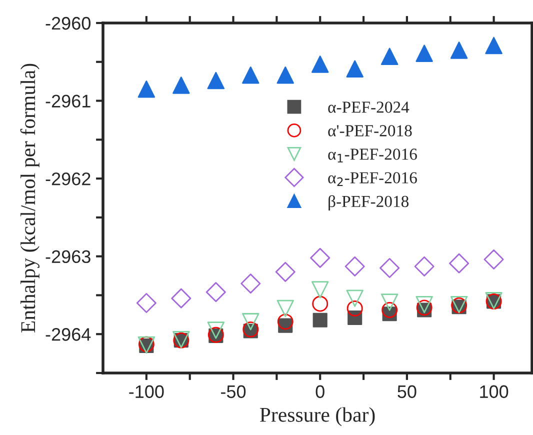  I want to click on legend-label: α'-PEF-2018, so click(370, 130).